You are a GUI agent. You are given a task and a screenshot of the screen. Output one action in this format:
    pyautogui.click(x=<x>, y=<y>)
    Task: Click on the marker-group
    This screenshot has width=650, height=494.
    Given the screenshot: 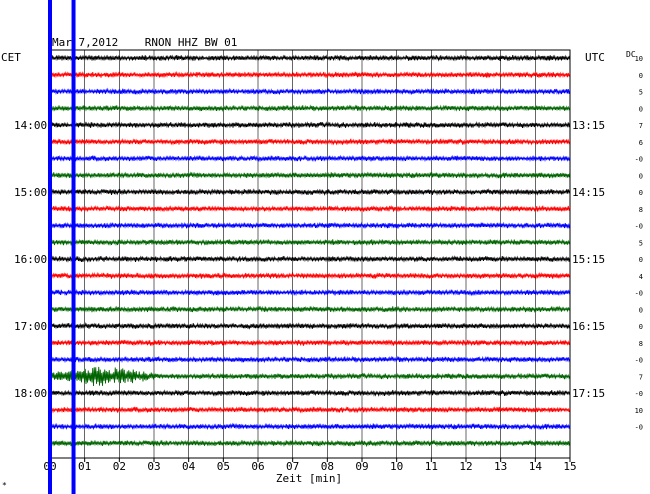 What is the action you would take?
    pyautogui.click(x=62, y=247)
    